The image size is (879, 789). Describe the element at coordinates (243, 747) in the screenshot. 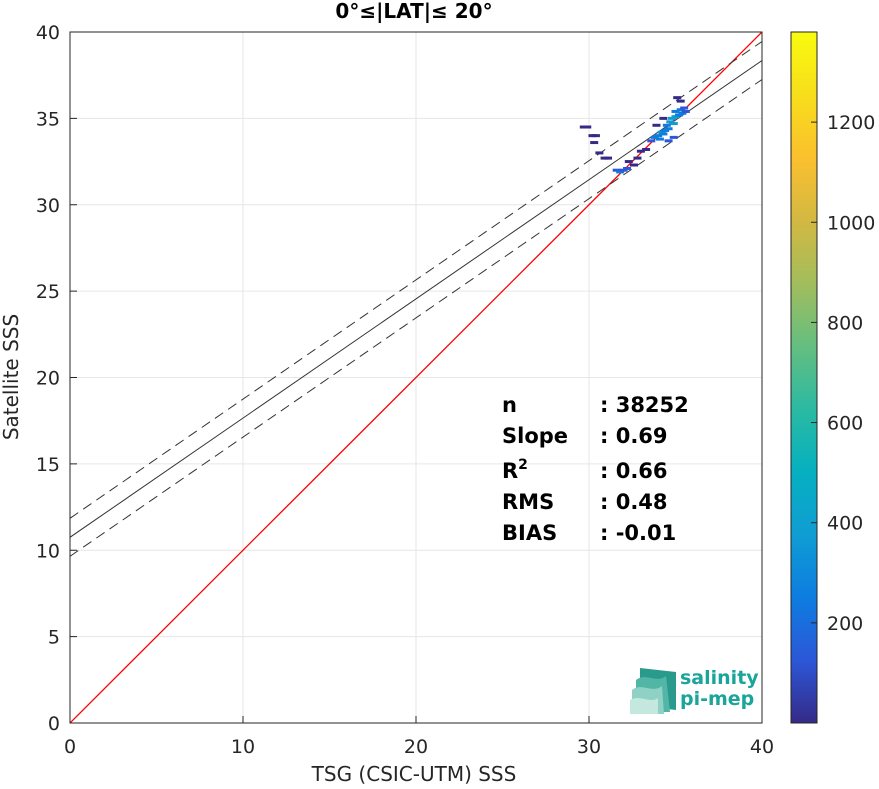

I see `x-tick-label: 10` at that location.